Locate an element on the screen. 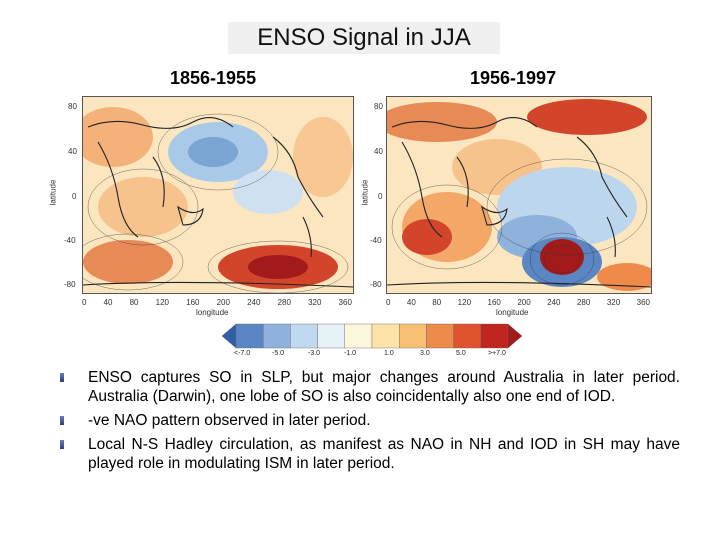  colorbar-label: -1.0 is located at coordinates (350, 353).